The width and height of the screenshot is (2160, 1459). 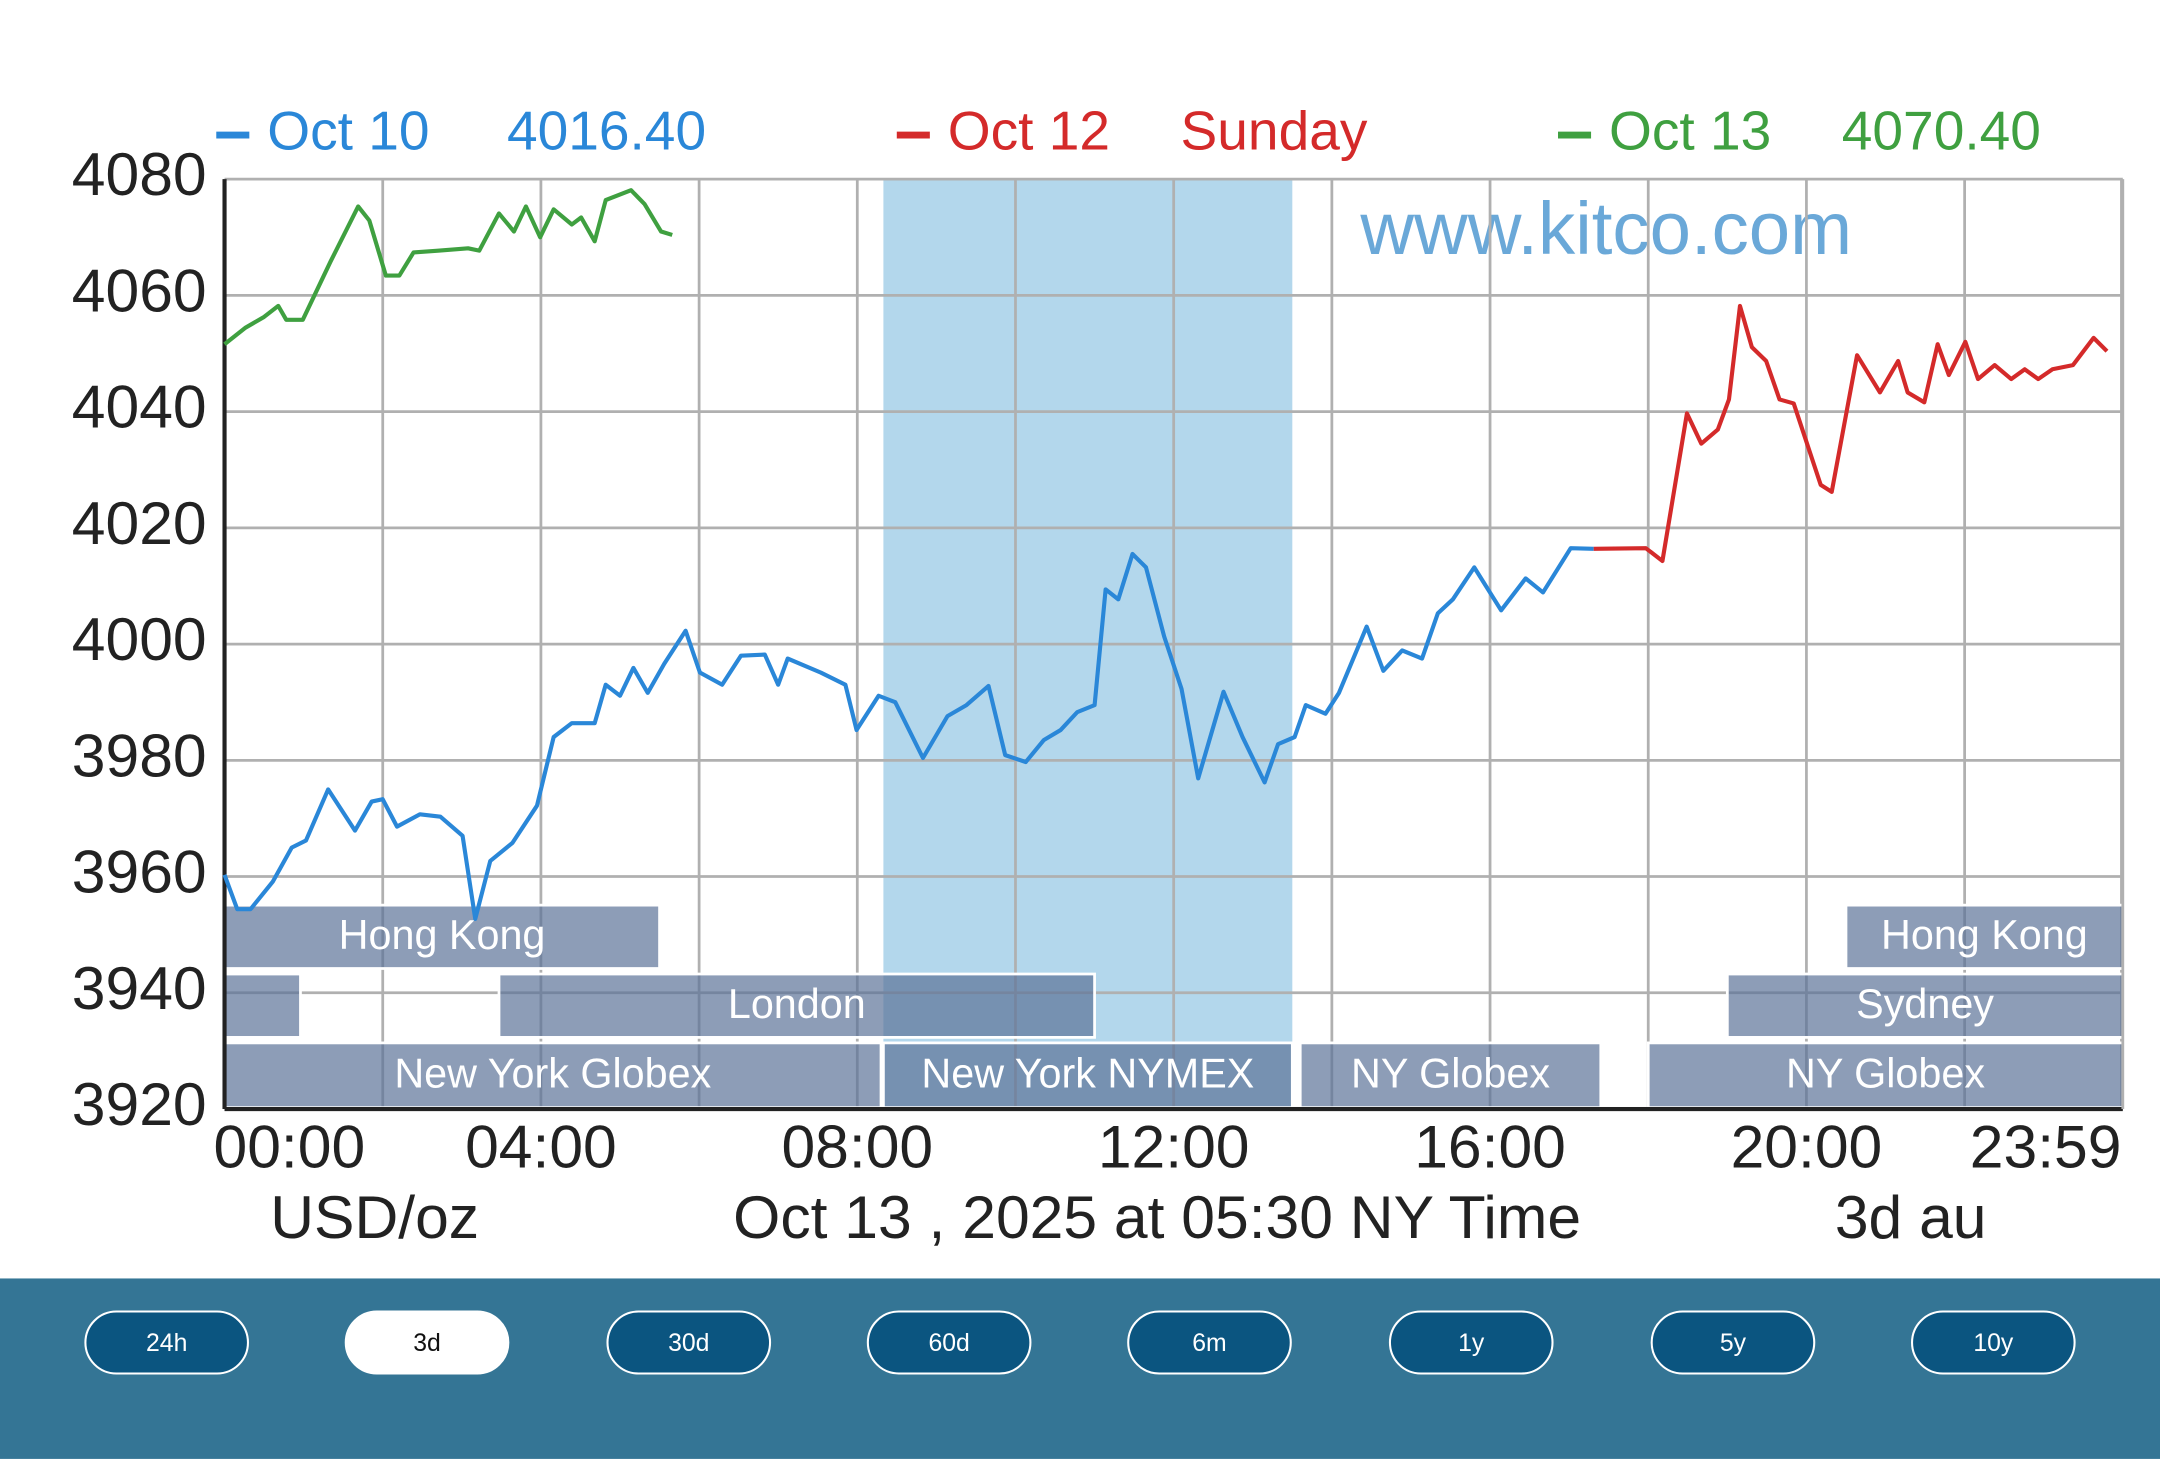 What do you see at coordinates (1911, 1217) in the screenshot?
I see `period-label: 3d au` at bounding box center [1911, 1217].